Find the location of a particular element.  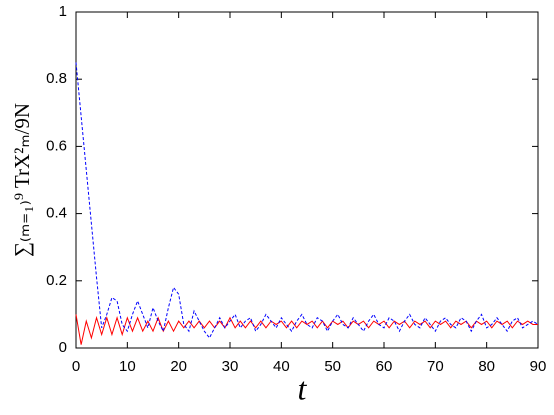

y-tick-label: 0.6 is located at coordinates (56, 145).